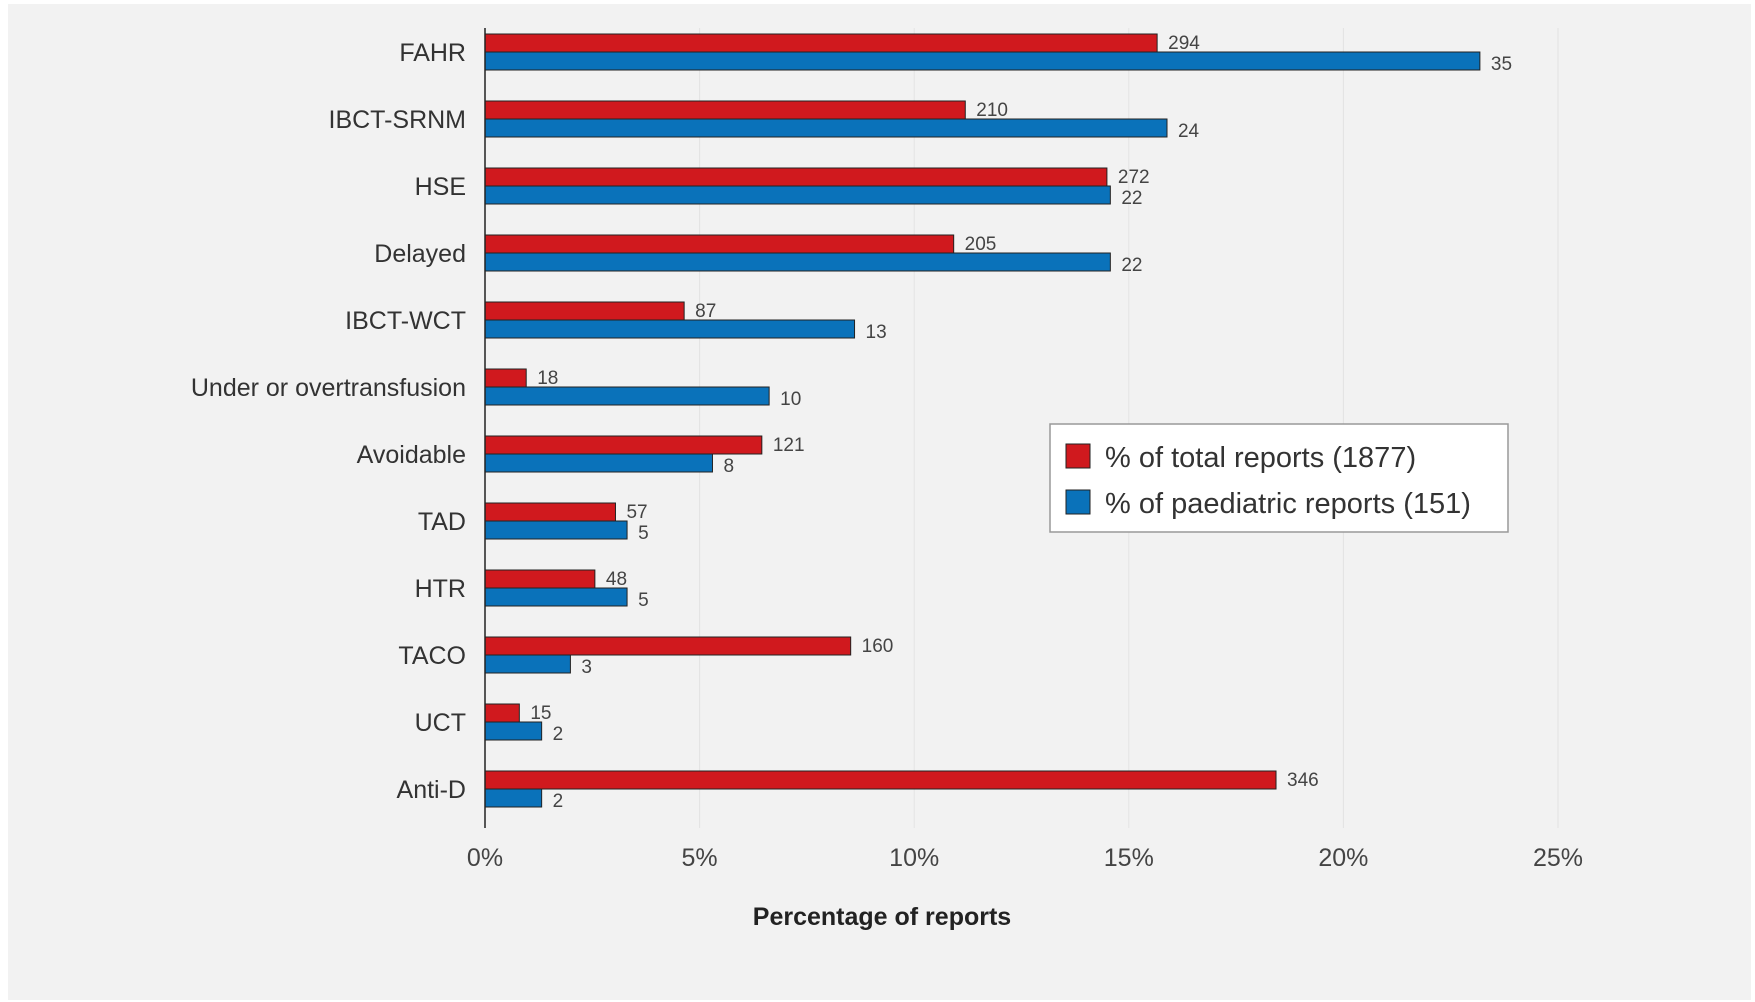 The width and height of the screenshot is (1755, 1002). Describe the element at coordinates (405, 321) in the screenshot. I see `category-label: IBCT-WCT` at that location.